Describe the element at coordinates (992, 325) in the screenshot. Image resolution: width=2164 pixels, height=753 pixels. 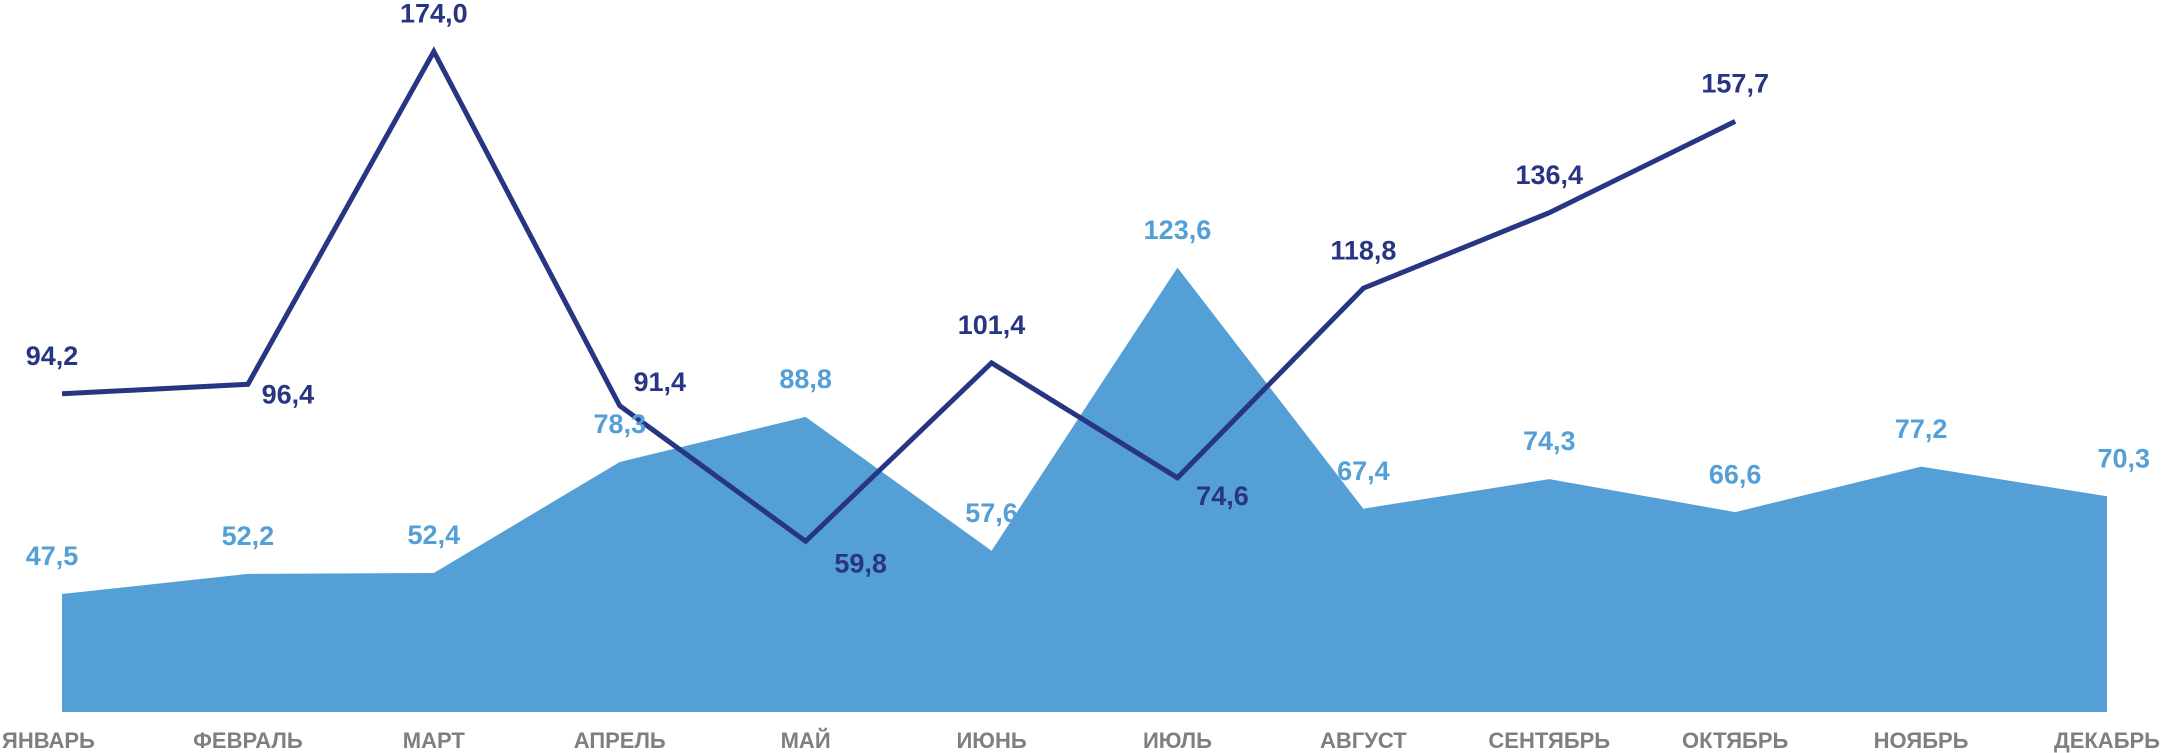
I see `data-label: 101,4` at that location.